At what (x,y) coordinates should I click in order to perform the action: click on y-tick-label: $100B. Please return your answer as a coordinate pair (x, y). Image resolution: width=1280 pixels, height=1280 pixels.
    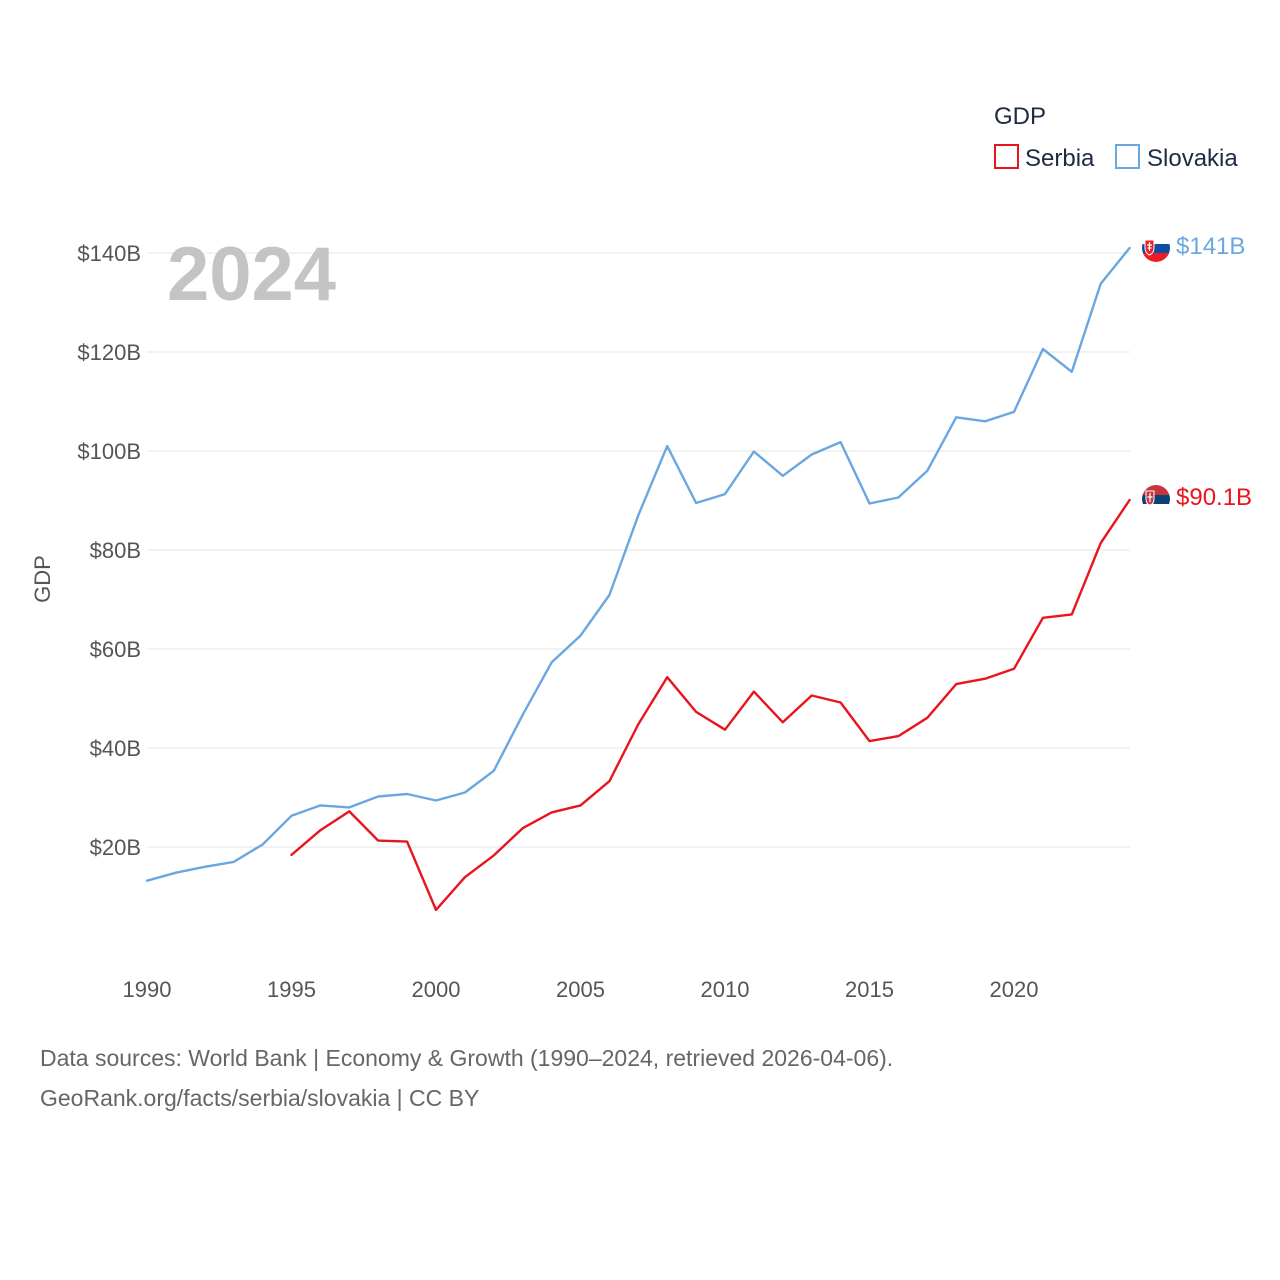
    Looking at the image, I should click on (109, 451).